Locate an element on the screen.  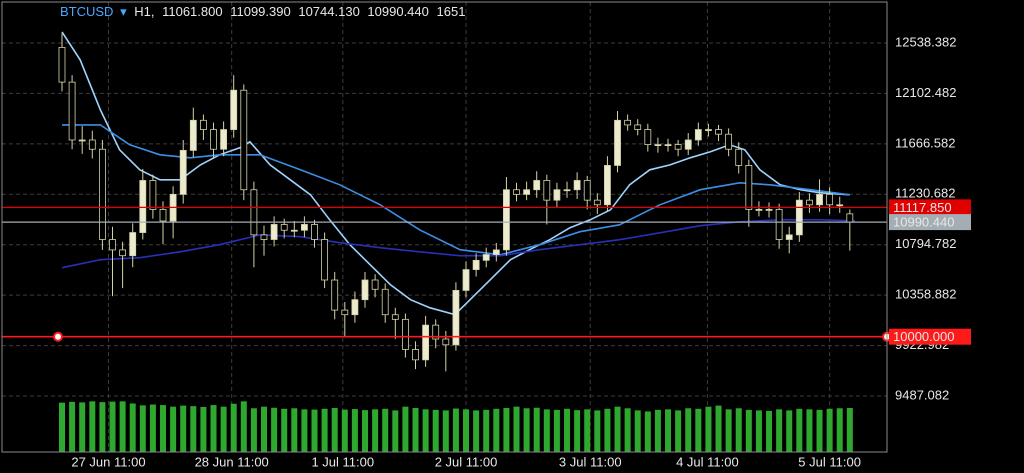
y-tick-label: 11666.582 is located at coordinates (925, 142).